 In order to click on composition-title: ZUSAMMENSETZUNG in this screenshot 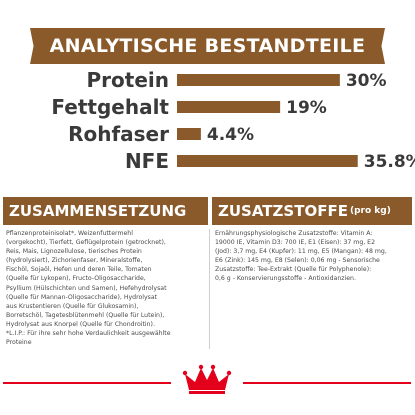, I will do `click(98, 211)`.